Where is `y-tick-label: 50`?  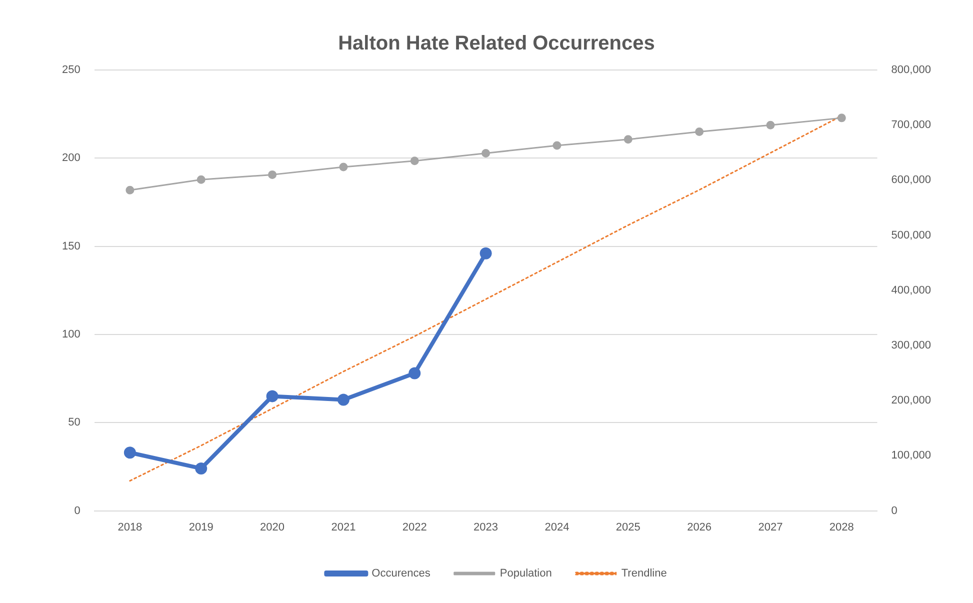 y-tick-label: 50 is located at coordinates (74, 422).